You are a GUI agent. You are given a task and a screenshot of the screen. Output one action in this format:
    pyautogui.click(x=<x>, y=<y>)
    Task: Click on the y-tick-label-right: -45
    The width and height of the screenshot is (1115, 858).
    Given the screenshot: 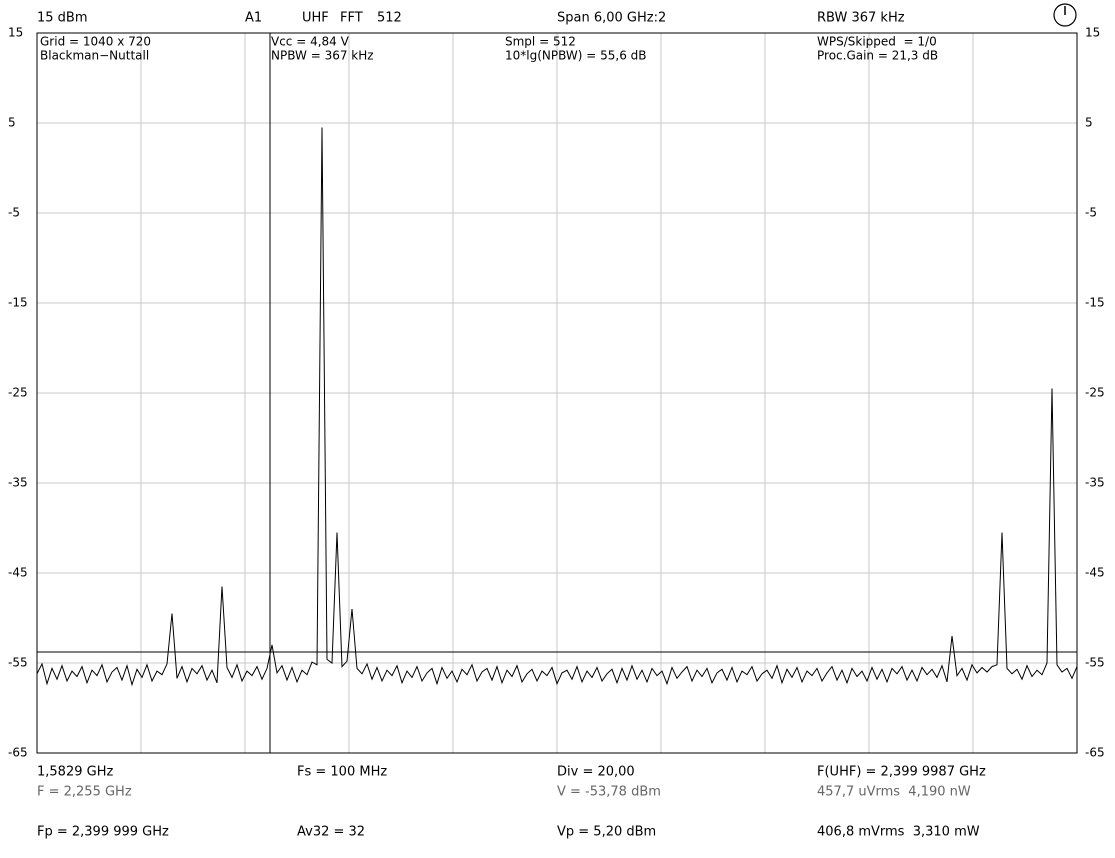 What is the action you would take?
    pyautogui.click(x=1095, y=573)
    